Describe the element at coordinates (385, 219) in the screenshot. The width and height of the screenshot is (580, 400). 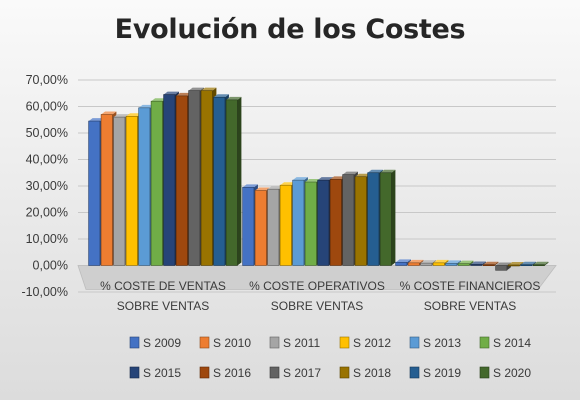
I see `bar-s-2020-cat2` at that location.